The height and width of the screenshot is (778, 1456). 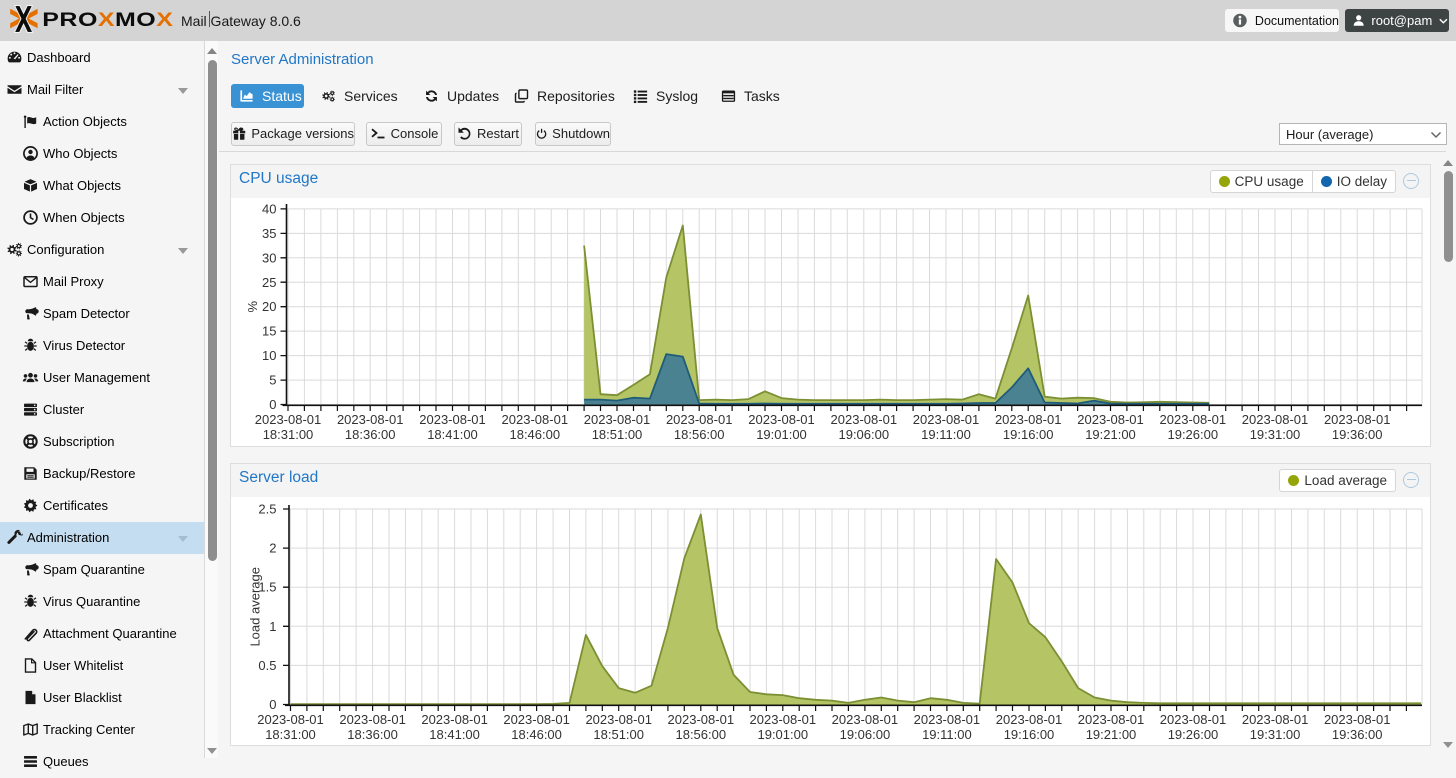 I want to click on svg-text: 2.5, so click(x=267, y=509).